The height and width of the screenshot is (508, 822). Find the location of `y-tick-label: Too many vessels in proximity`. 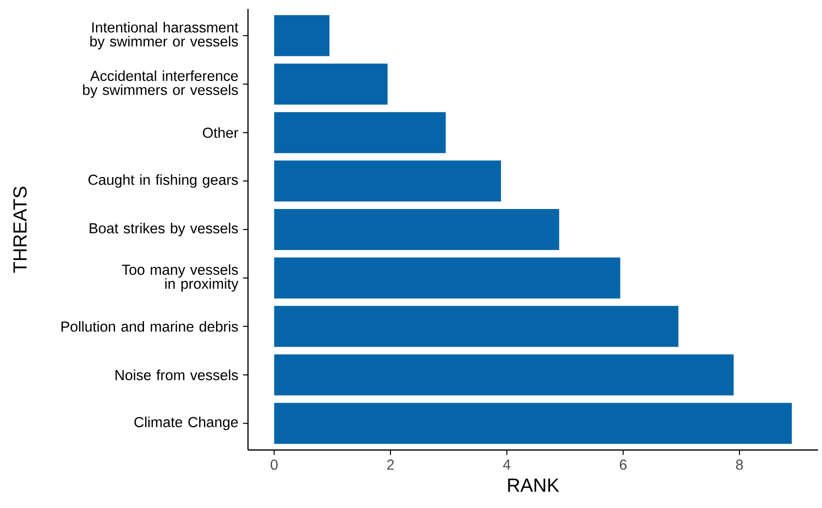

y-tick-label: Too many vessels in proximity is located at coordinates (180, 278).